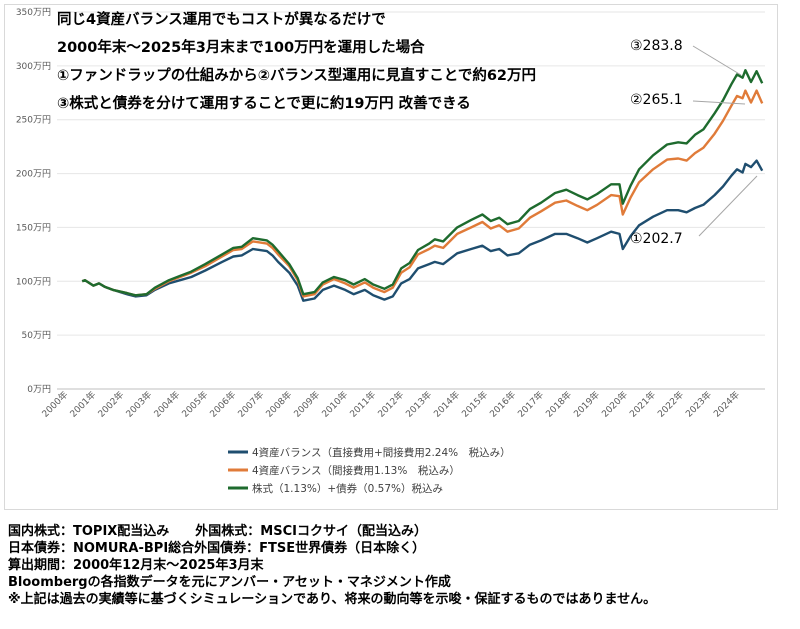 The image size is (800, 629). Describe the element at coordinates (381, 452) in the screenshot. I see `legend-label-balance-direct: 4資産バランス（直接費用+間接費用2.24% 税込み）` at that location.